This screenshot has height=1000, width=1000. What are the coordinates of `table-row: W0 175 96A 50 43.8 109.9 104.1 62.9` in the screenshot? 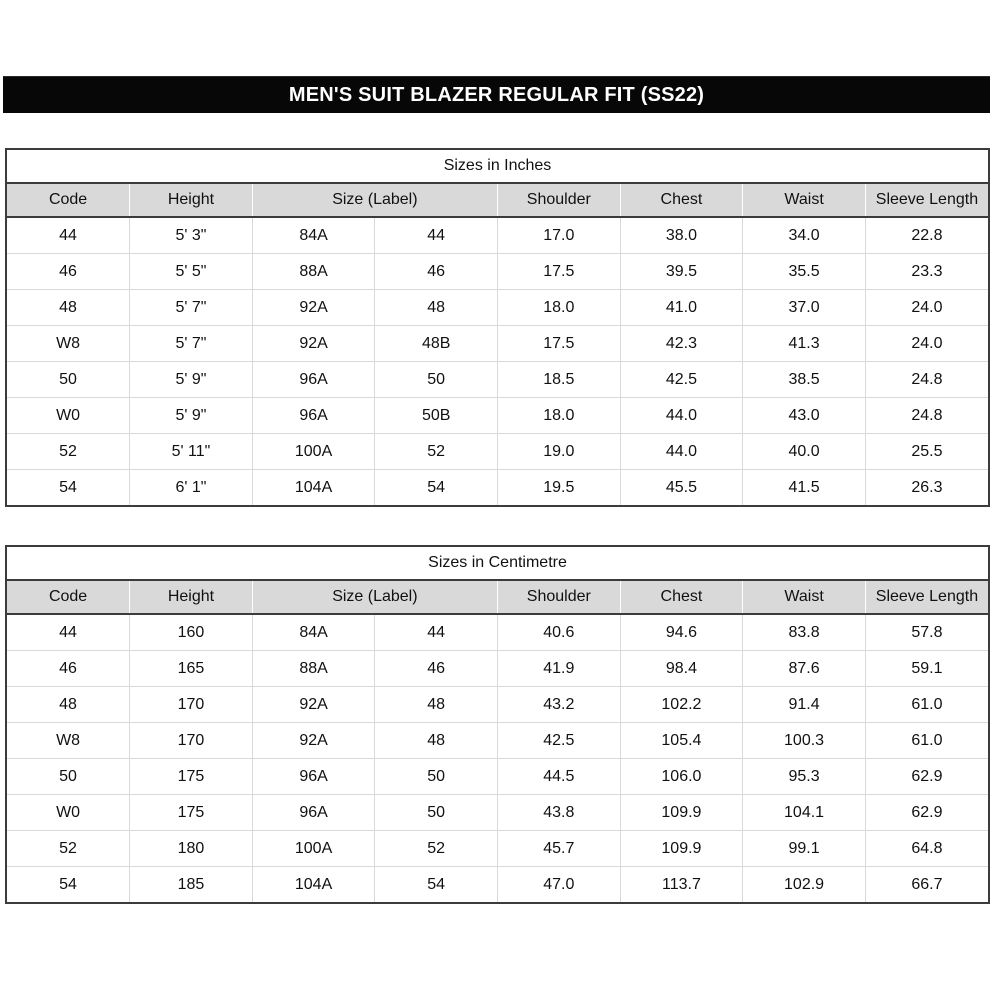 It's located at (497, 812).